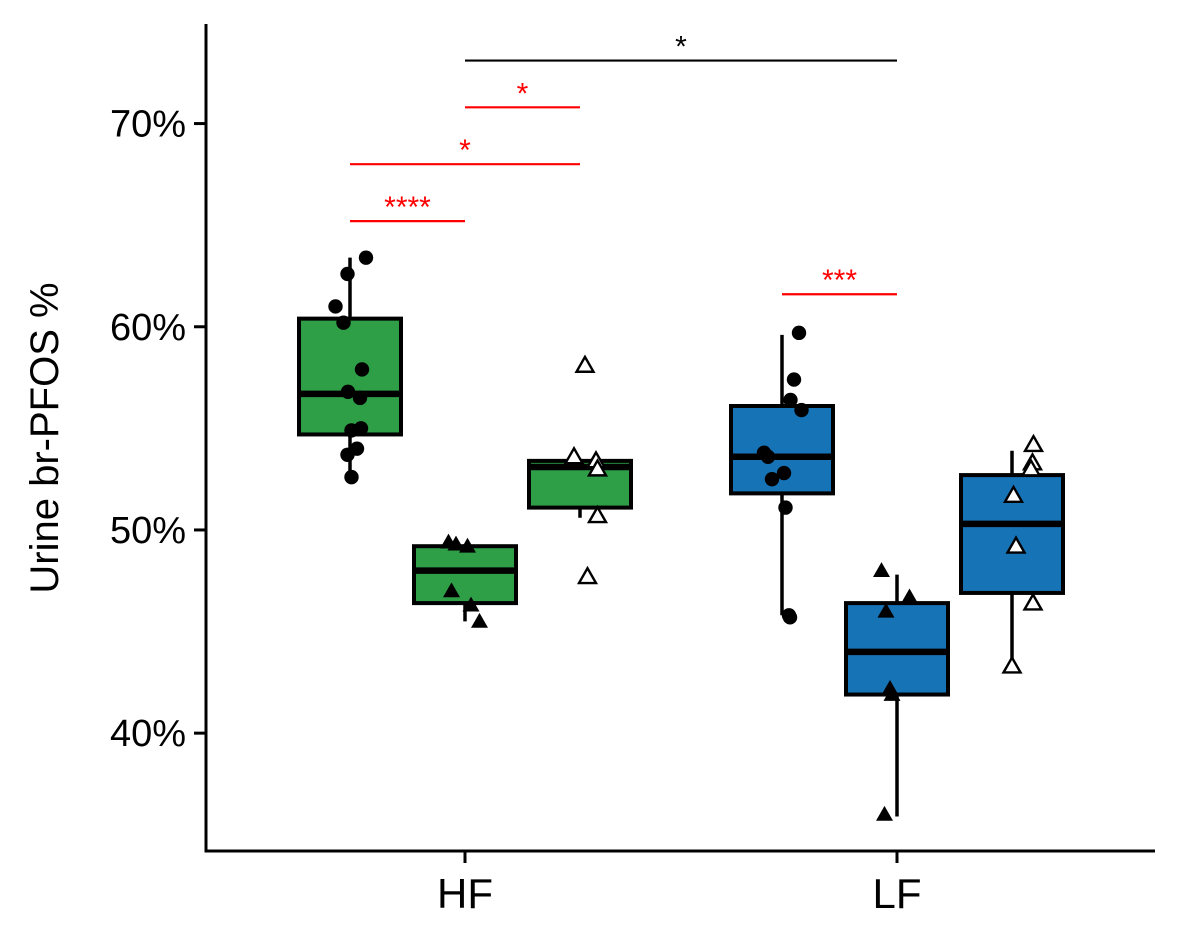 This screenshot has width=1181, height=944. I want to click on significance-bracket: ****, so click(407, 207).